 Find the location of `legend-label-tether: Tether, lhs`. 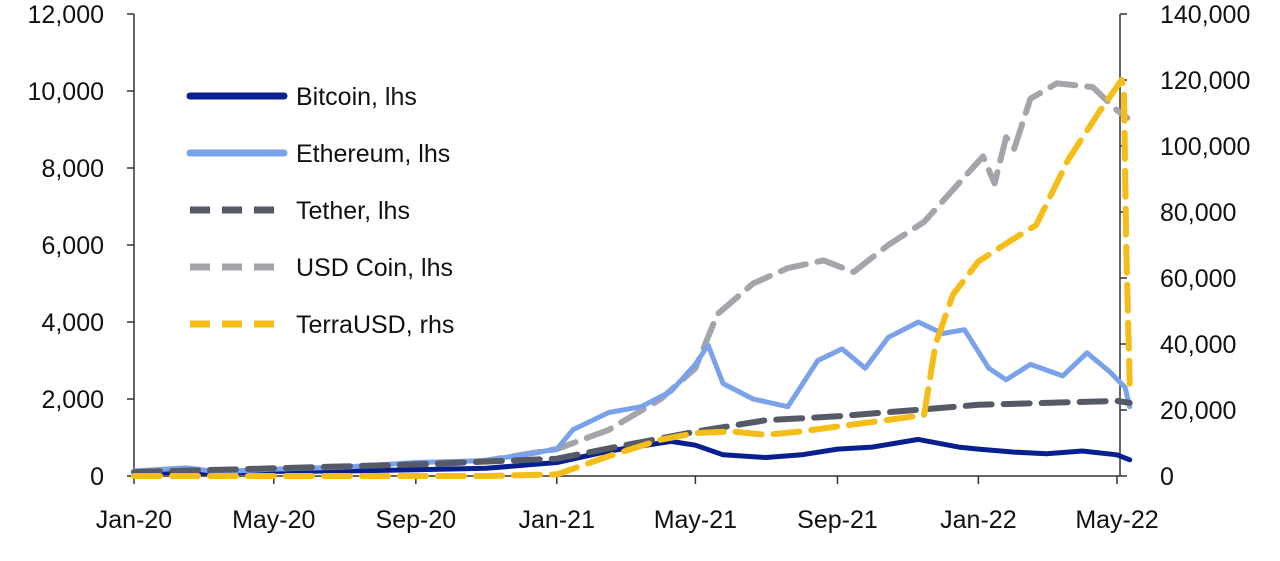

legend-label-tether: Tether, lhs is located at coordinates (353, 211).